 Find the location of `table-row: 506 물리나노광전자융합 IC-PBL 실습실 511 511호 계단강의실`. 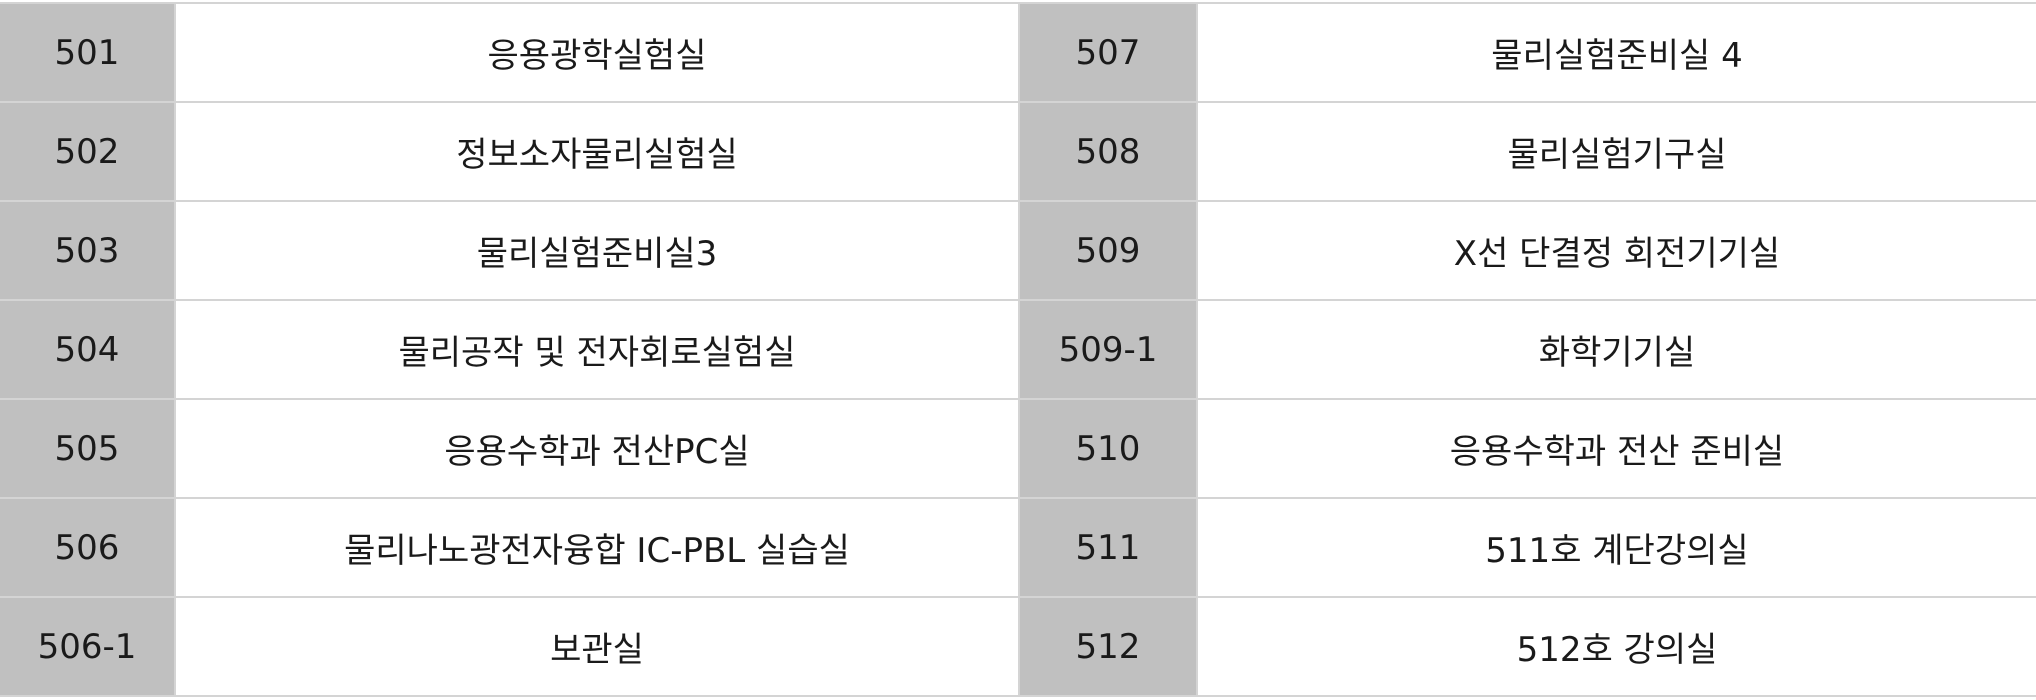

table-row: 506 물리나노광전자융합 IC-PBL 실습실 511 511호 계단강의실 is located at coordinates (1018, 547).